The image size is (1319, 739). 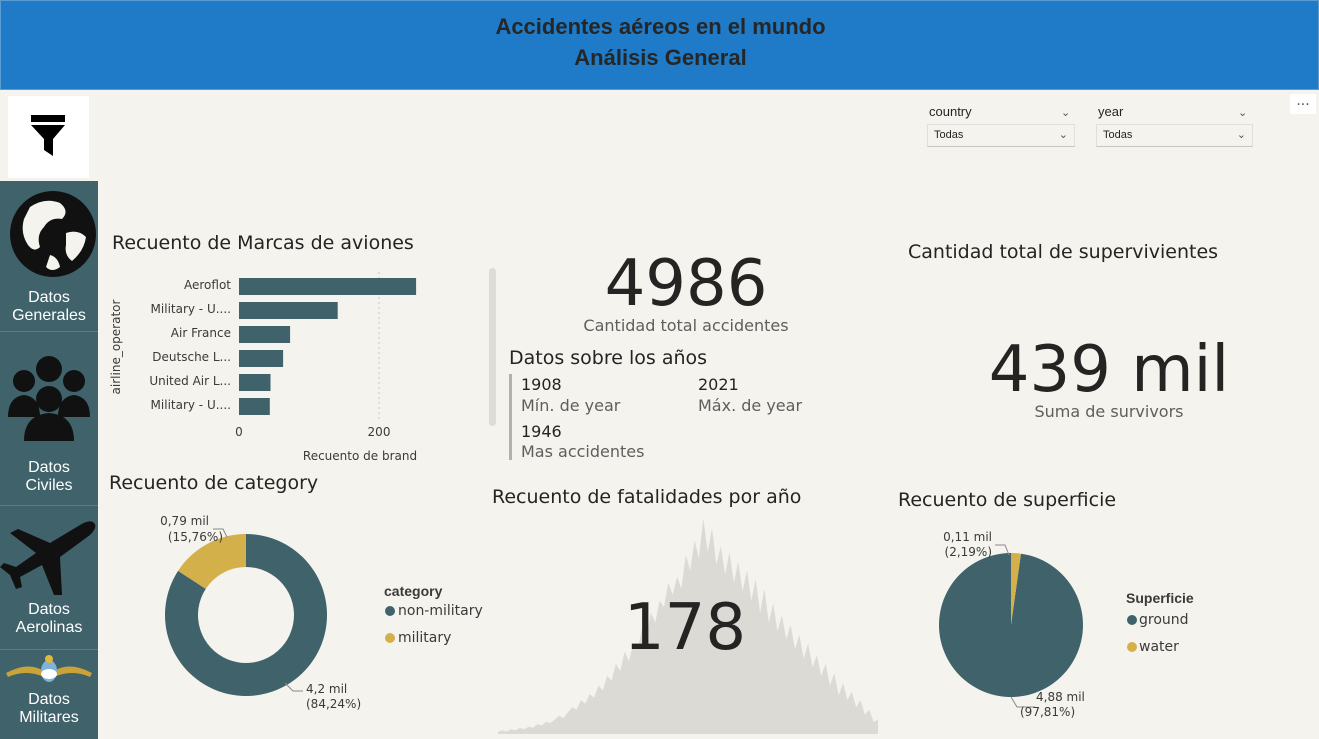 What do you see at coordinates (263, 243) in the screenshot?
I see `brand-chart-title: Recuento de Marcas de aviones` at bounding box center [263, 243].